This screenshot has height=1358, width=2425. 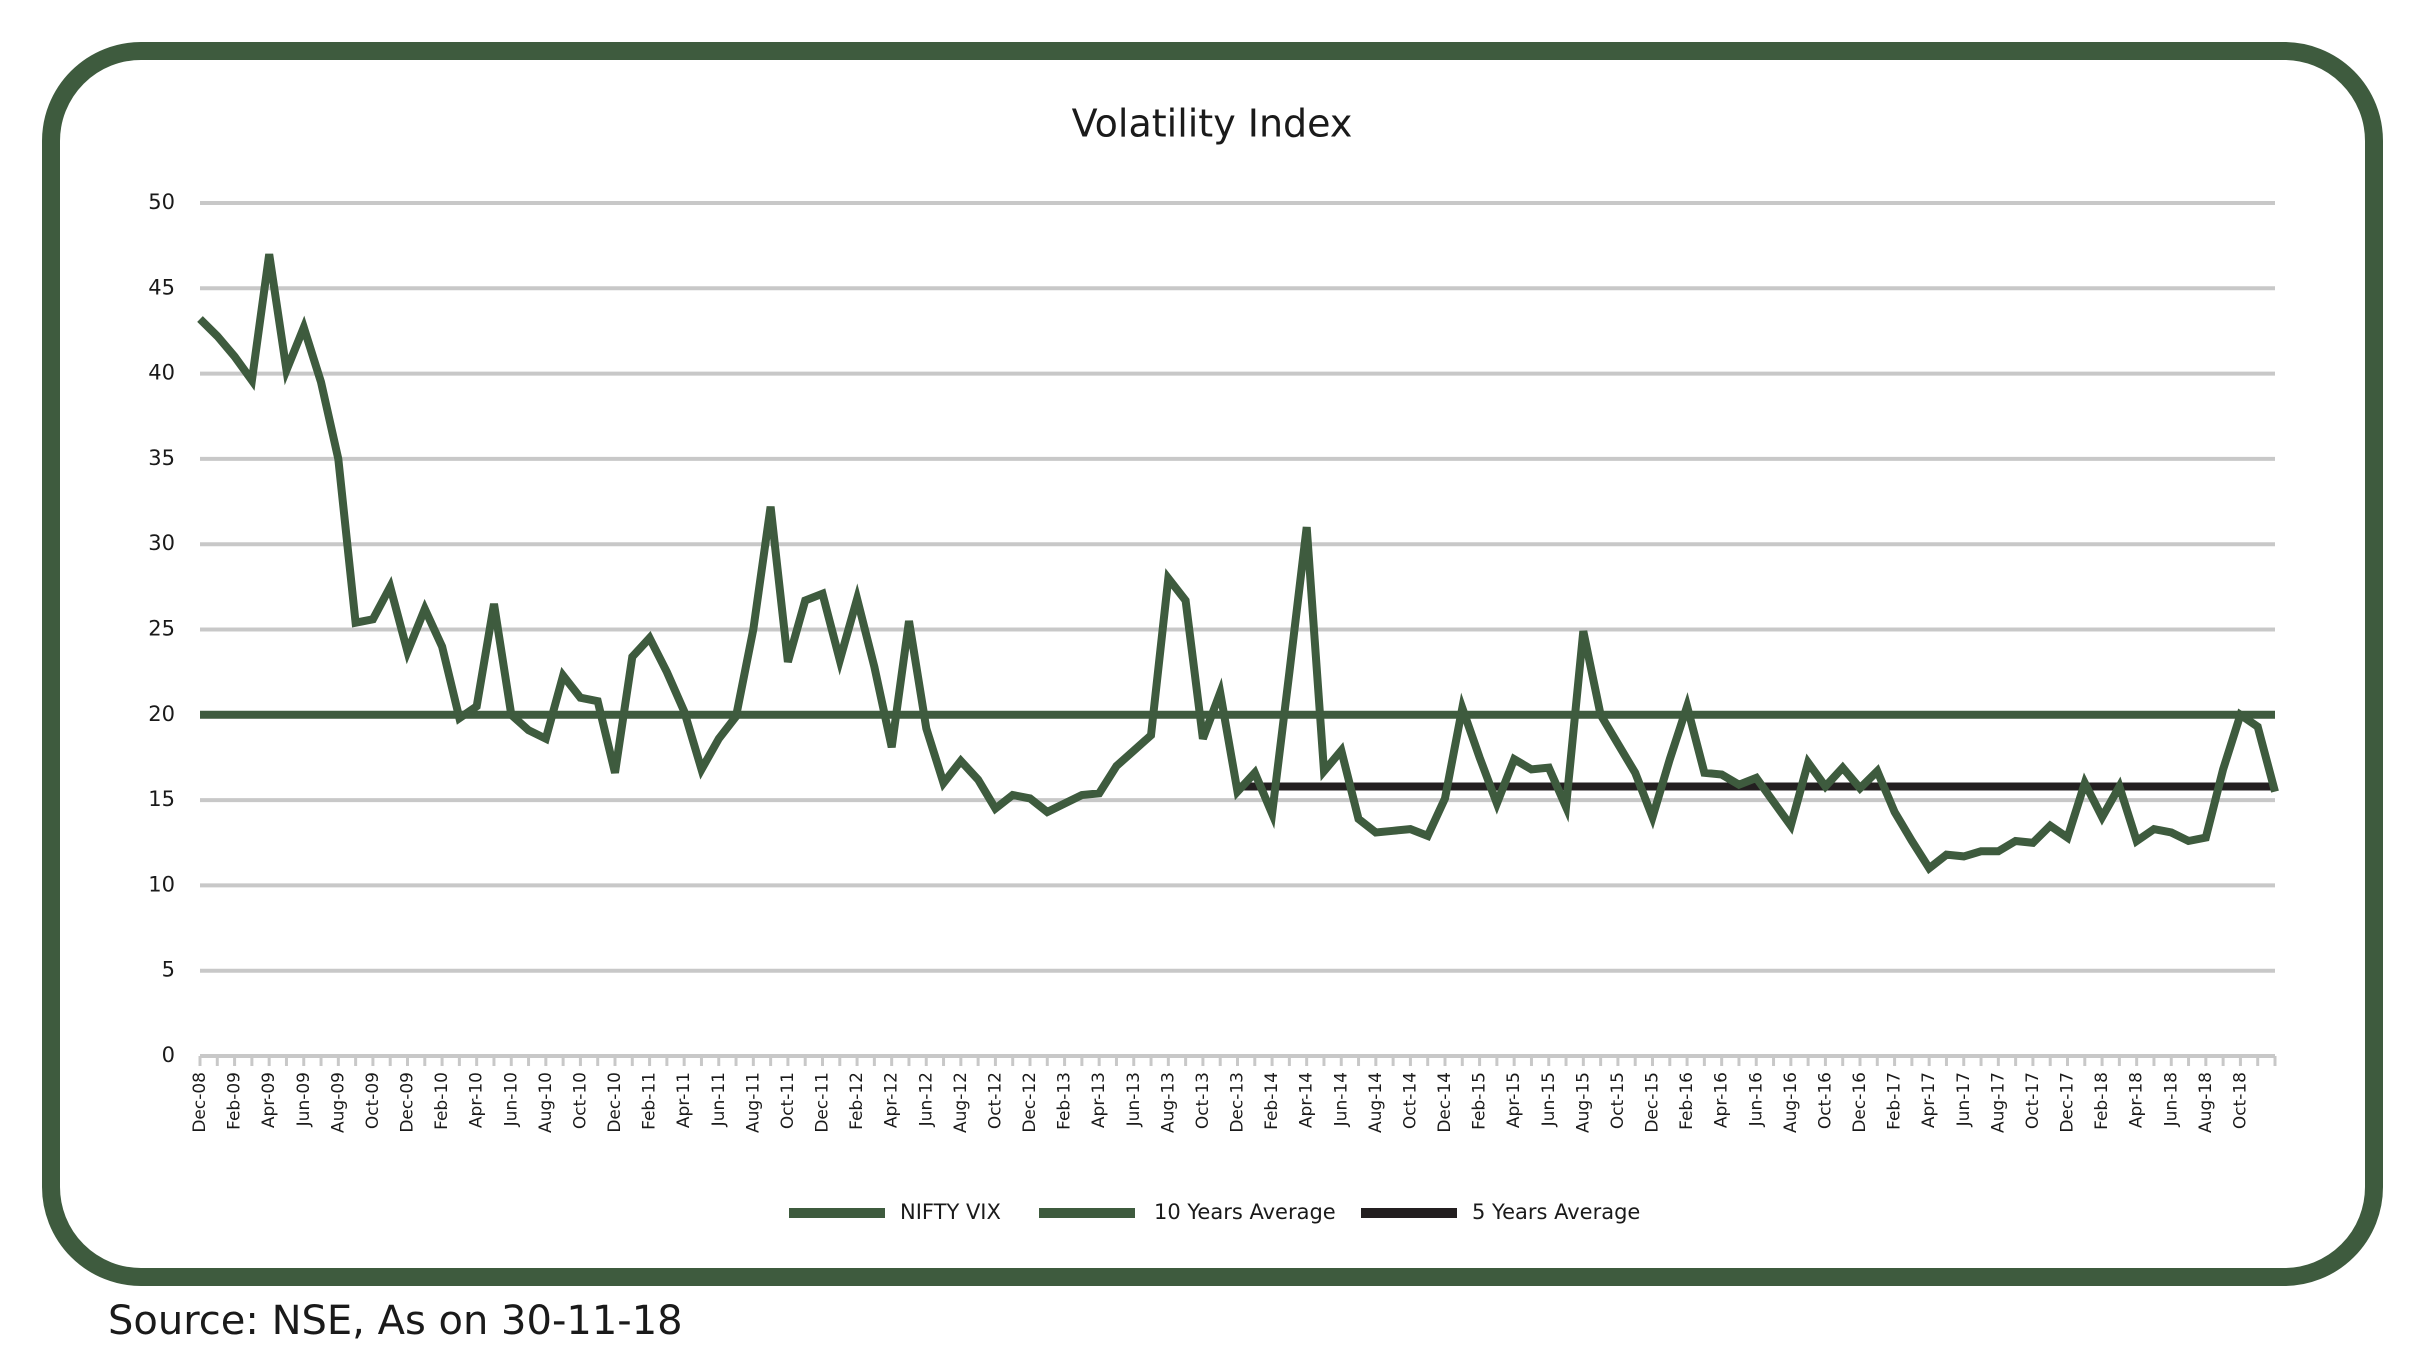 What do you see at coordinates (161, 884) in the screenshot?
I see `y-tick-label: 10` at bounding box center [161, 884].